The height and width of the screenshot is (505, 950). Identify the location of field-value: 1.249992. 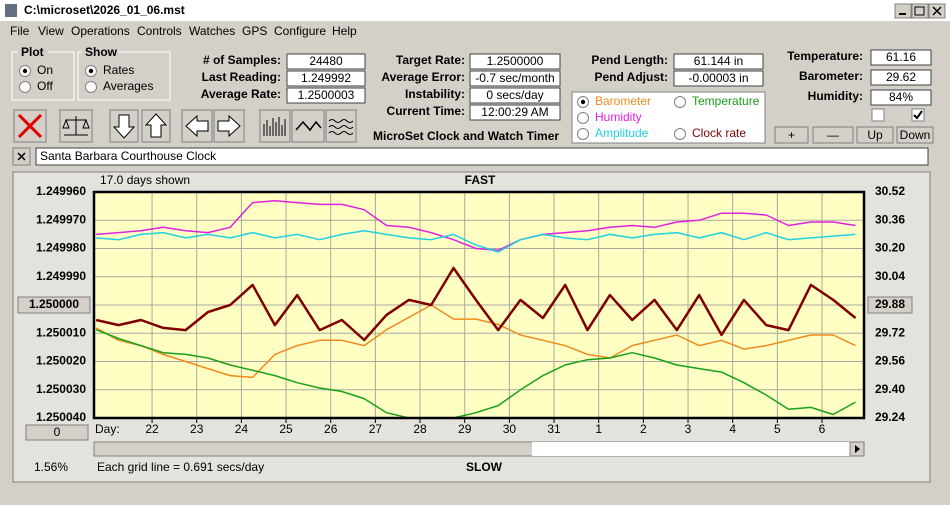
(326, 78).